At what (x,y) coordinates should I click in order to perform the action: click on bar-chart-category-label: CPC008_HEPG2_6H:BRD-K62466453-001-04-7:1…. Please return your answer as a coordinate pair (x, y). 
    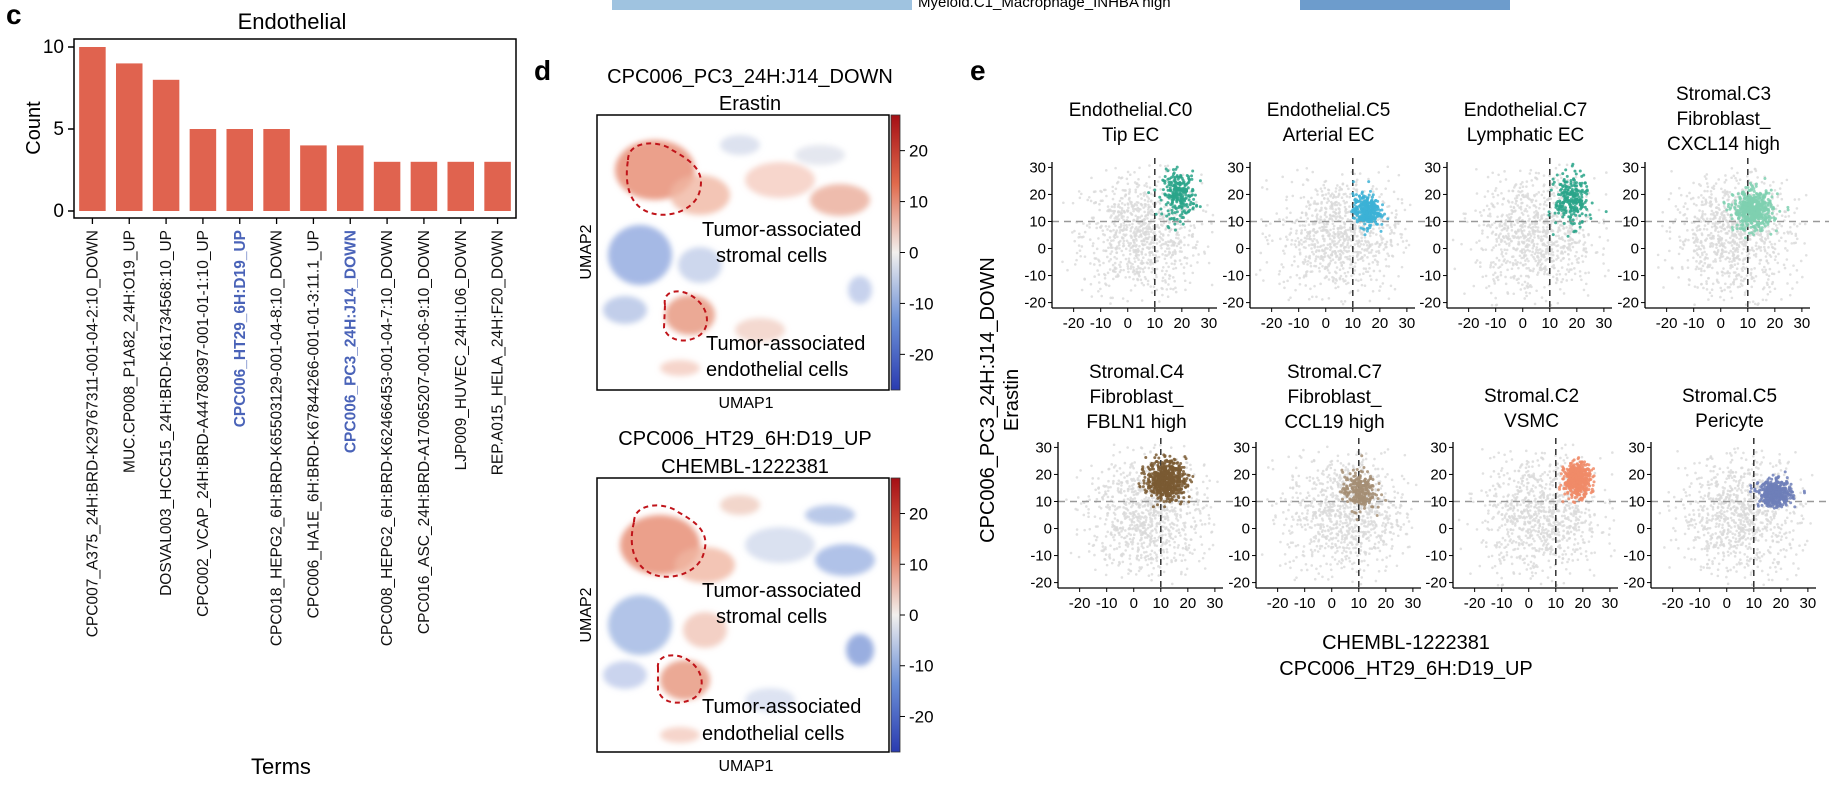
    Looking at the image, I should click on (387, 438).